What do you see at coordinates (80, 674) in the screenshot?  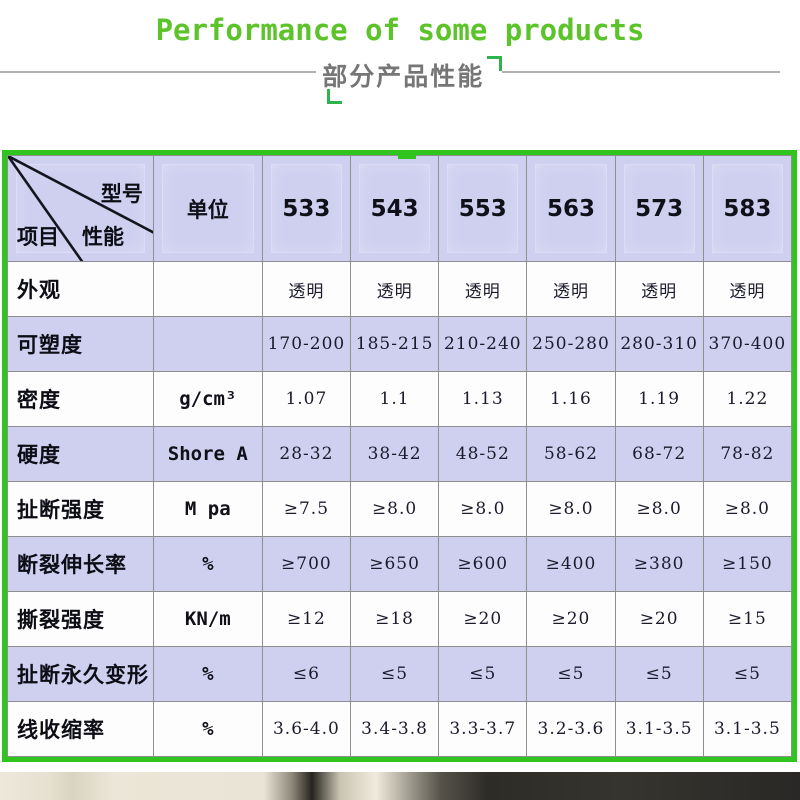 I see `row-label-cell: 扯断永久变形` at bounding box center [80, 674].